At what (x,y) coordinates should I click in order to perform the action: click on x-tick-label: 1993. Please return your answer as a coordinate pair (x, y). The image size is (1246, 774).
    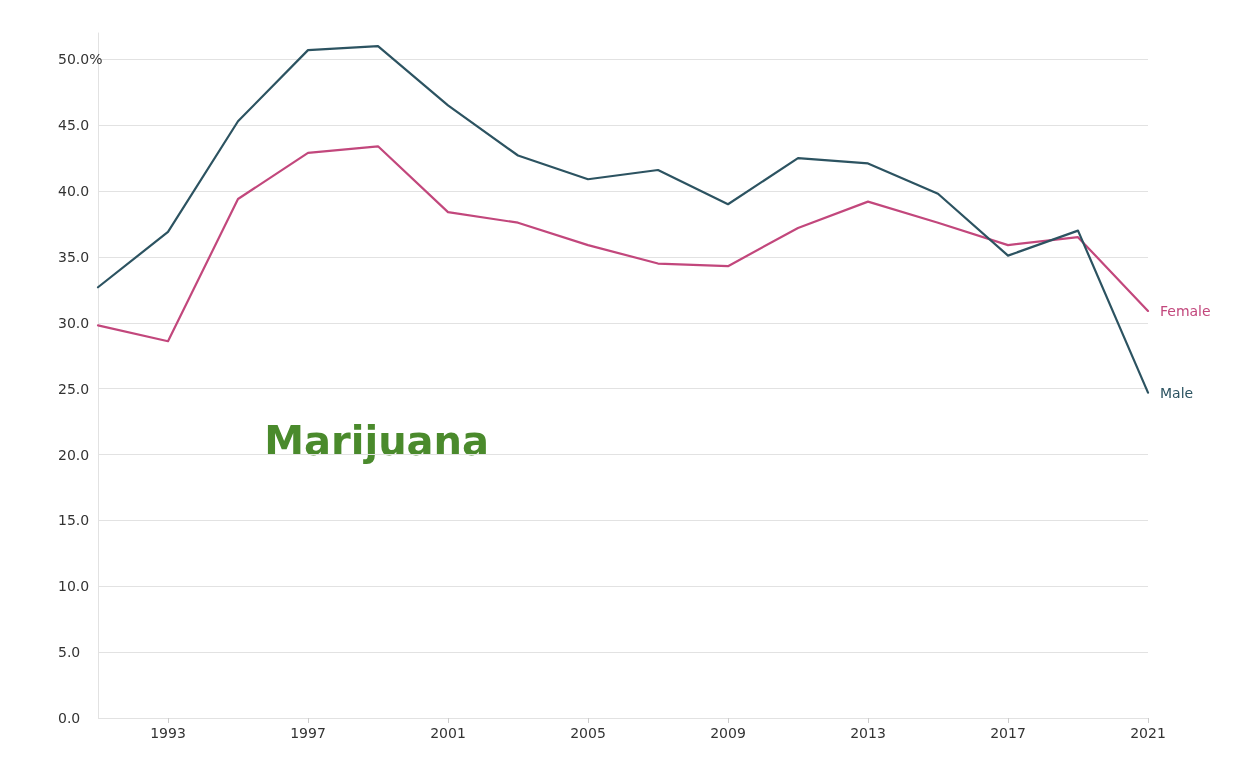
    Looking at the image, I should click on (168, 733).